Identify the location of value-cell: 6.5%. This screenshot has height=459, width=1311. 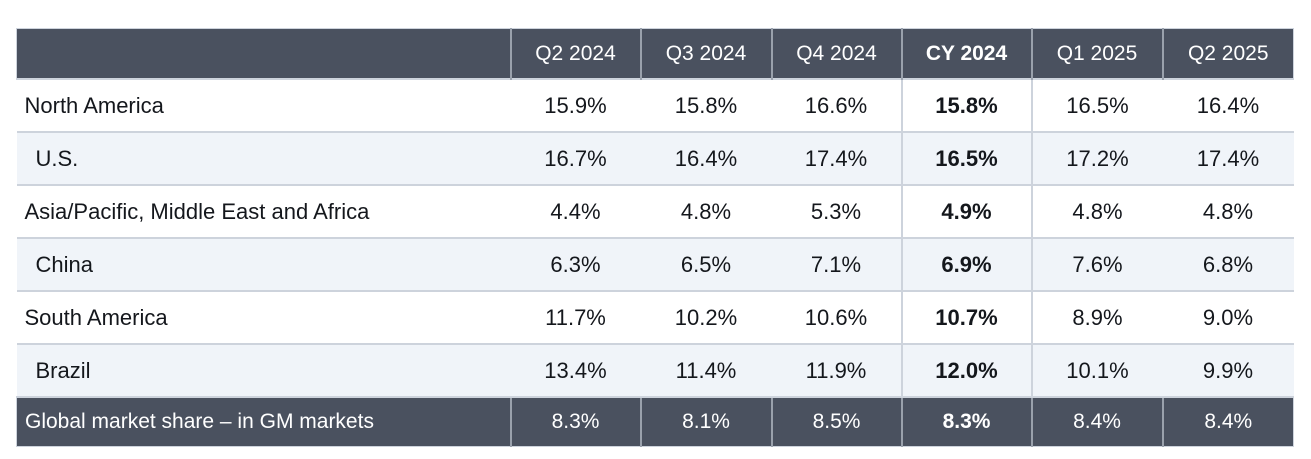
(706, 264).